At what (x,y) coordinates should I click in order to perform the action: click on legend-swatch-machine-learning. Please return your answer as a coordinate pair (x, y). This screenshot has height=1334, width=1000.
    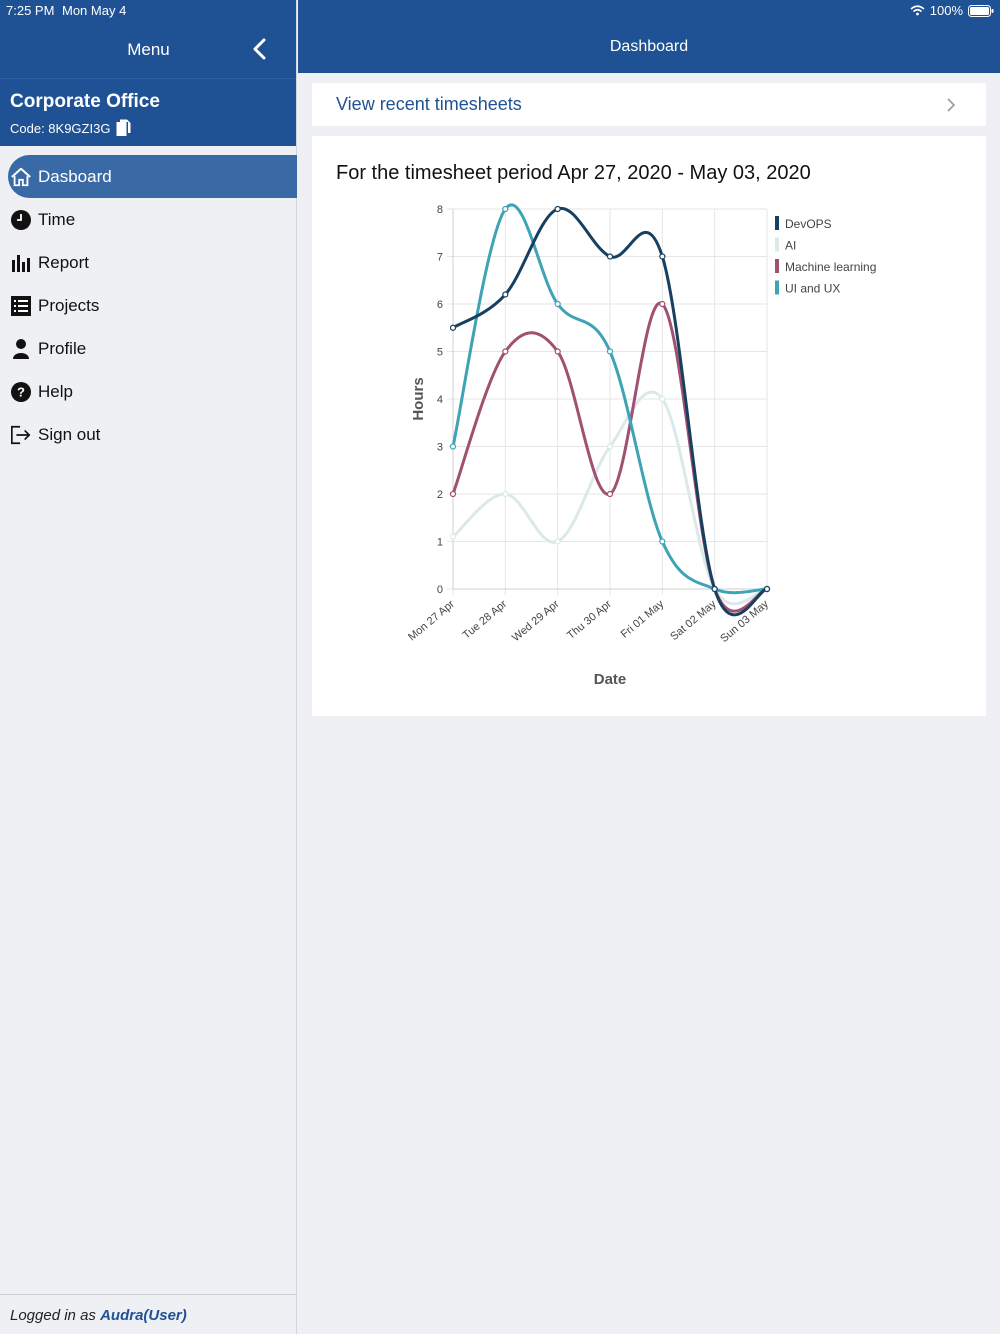
    Looking at the image, I should click on (777, 266).